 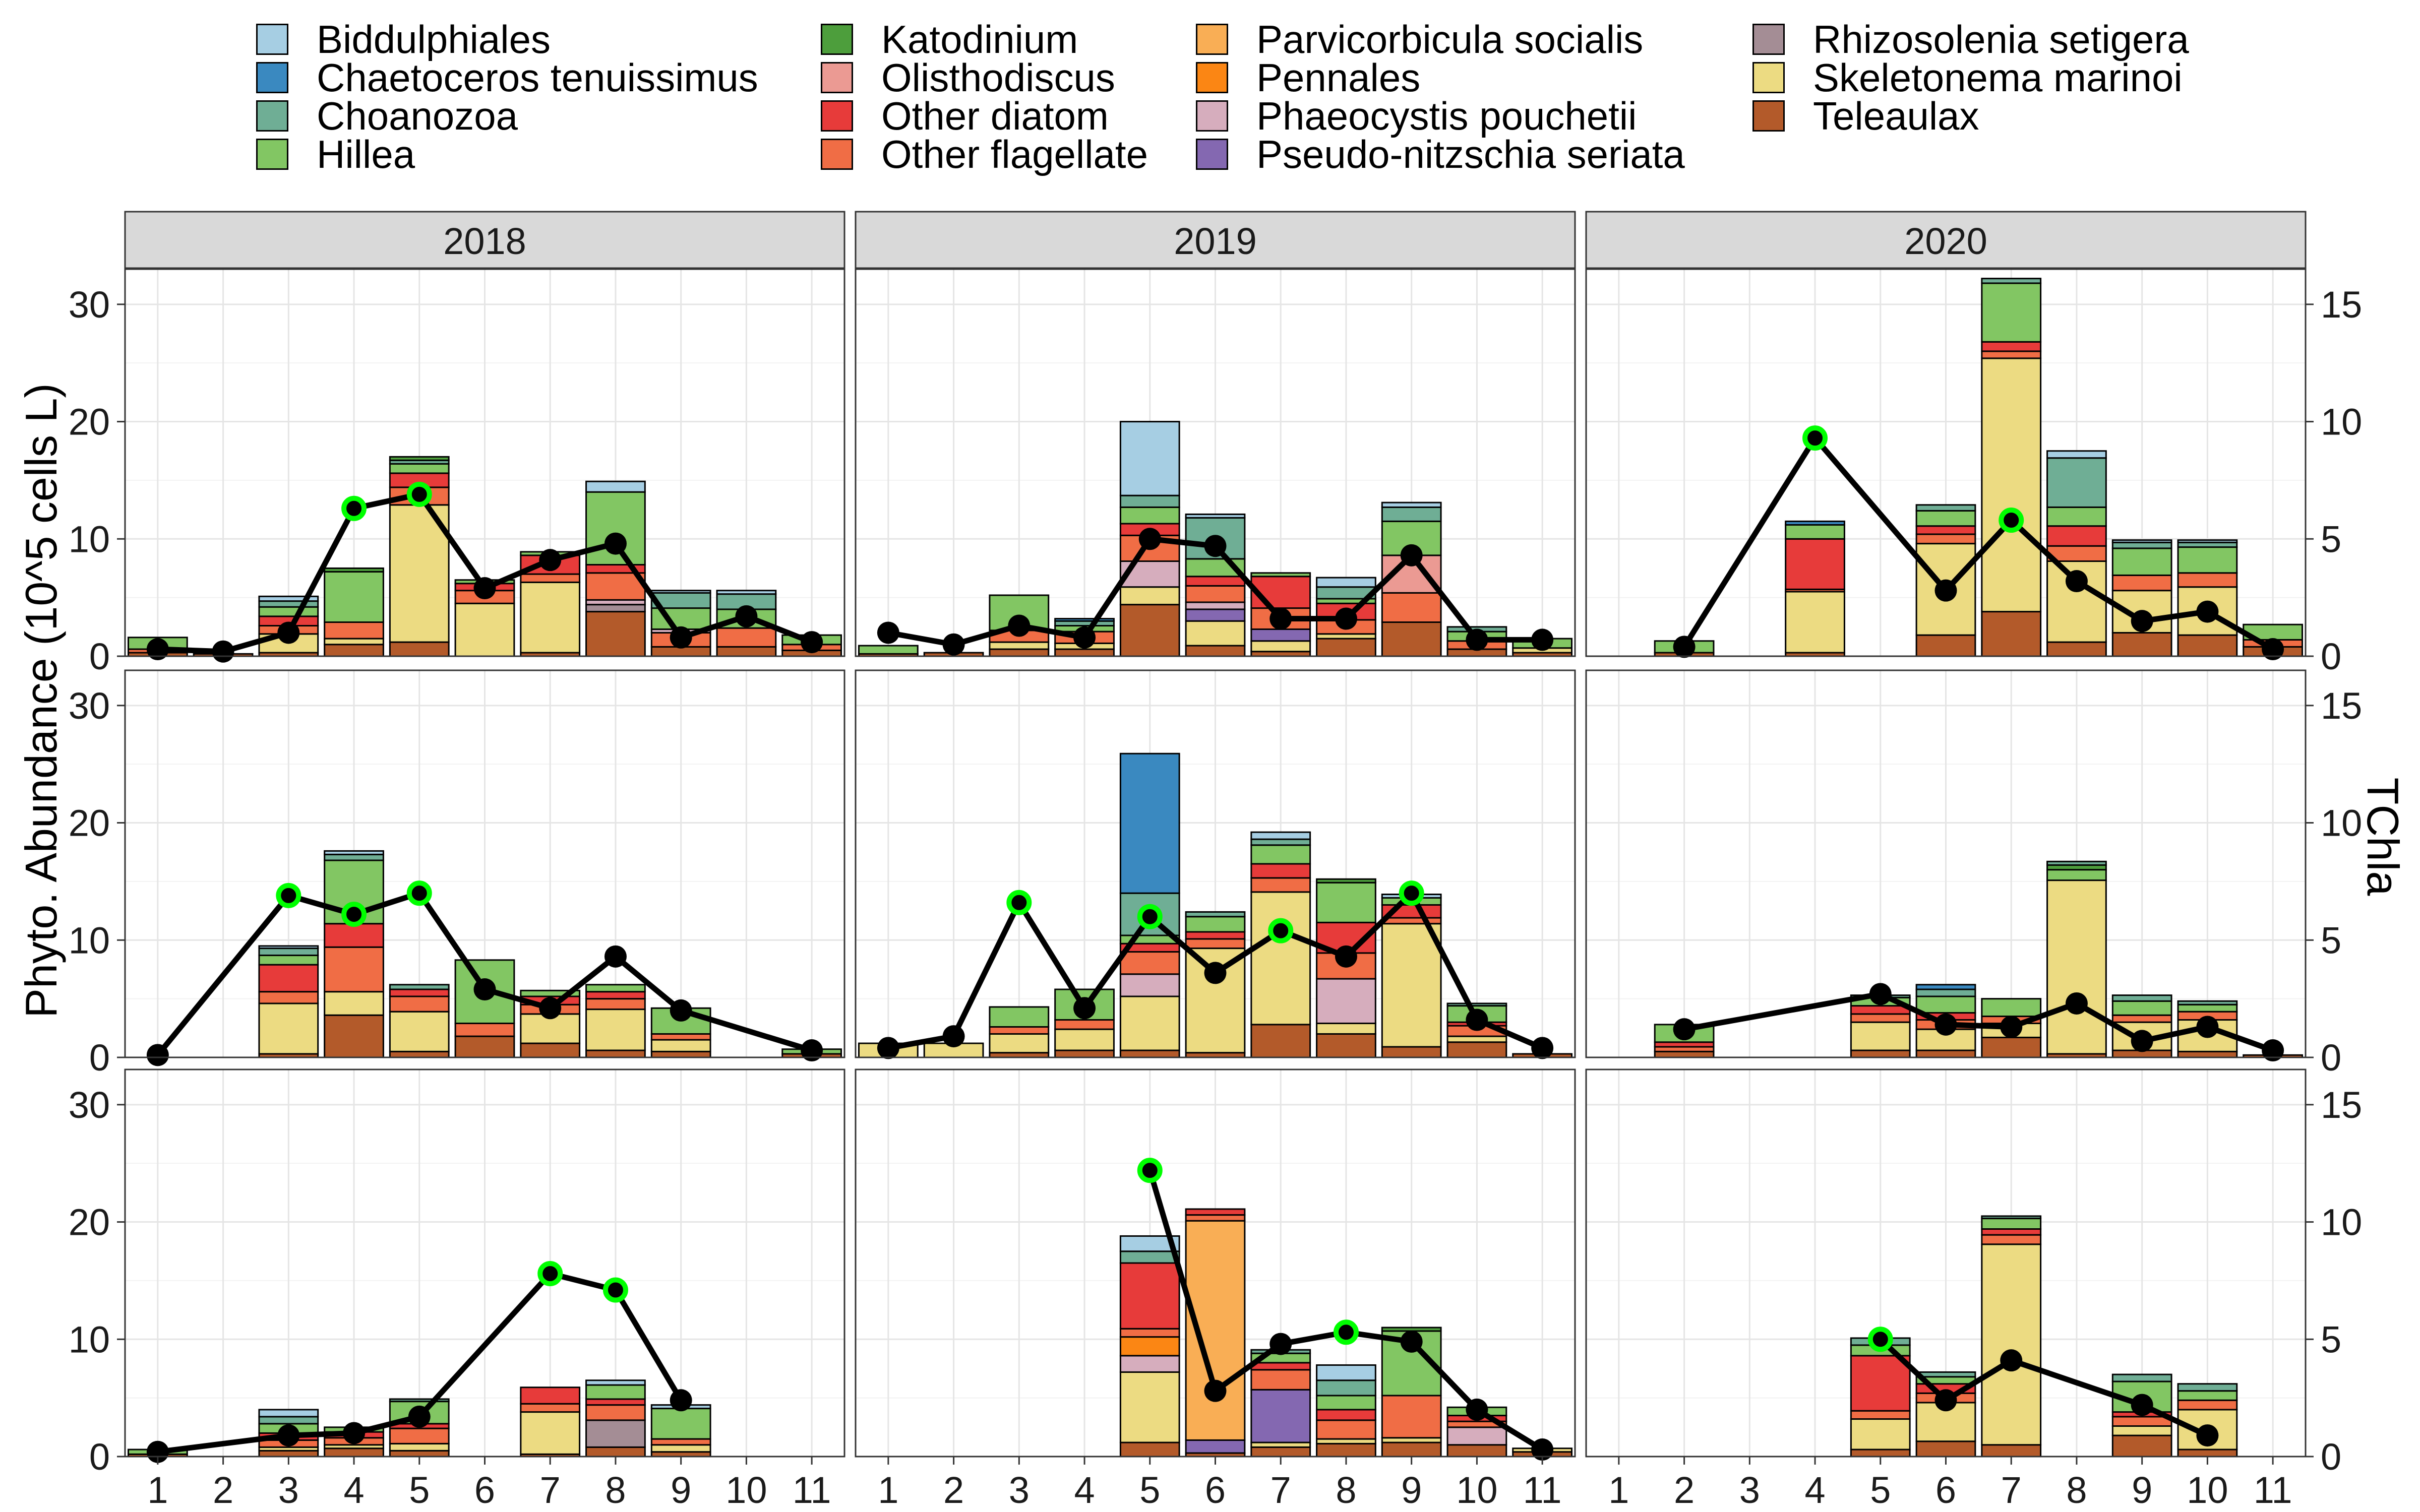 I want to click on legend-item: Other flagellate, so click(x=984, y=154).